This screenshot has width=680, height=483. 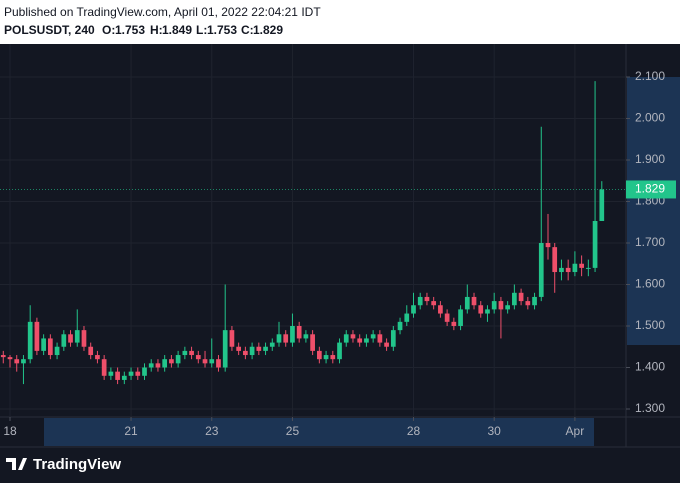 What do you see at coordinates (177, 30) in the screenshot?
I see `ohlc-value: 1.849` at bounding box center [177, 30].